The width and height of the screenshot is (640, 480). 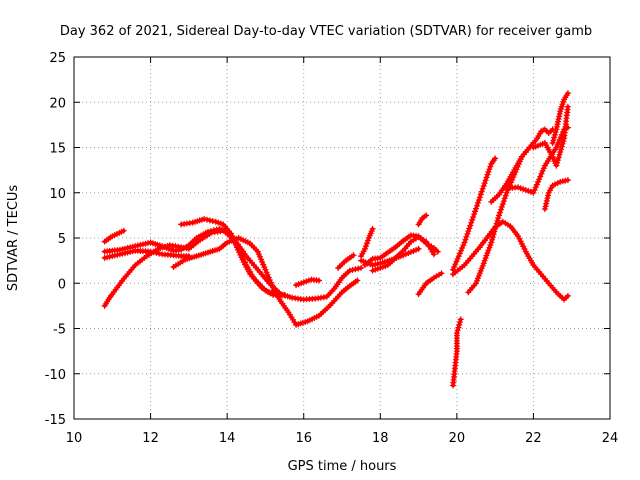 I want to click on y-tick-label: 5, so click(x=62, y=239).